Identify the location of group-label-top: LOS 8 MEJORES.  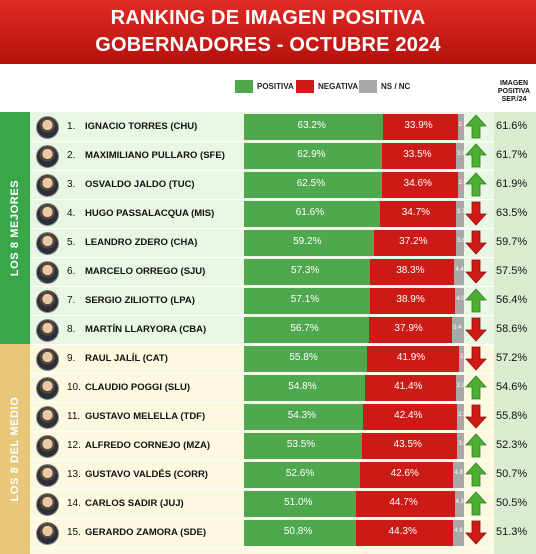
(15, 228).